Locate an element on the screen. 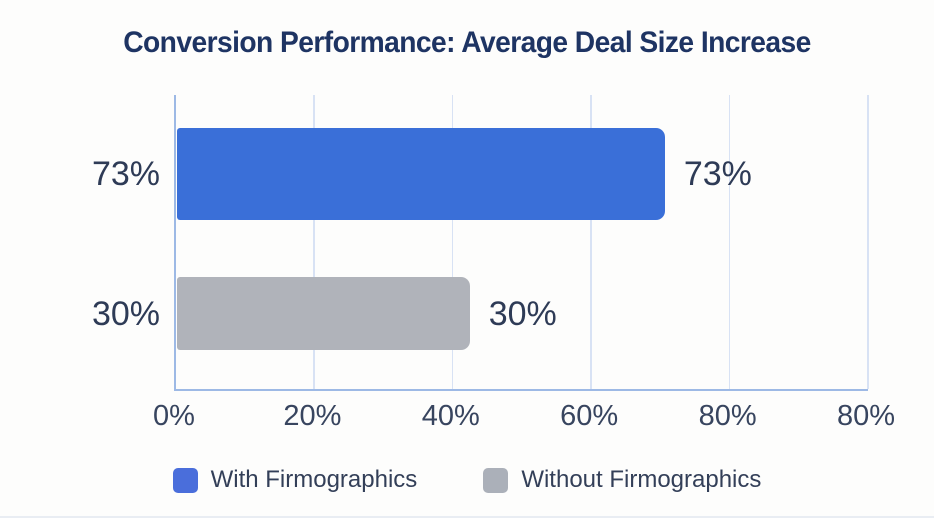 This screenshot has height=518, width=934. legend-label: With Firmographics is located at coordinates (314, 479).